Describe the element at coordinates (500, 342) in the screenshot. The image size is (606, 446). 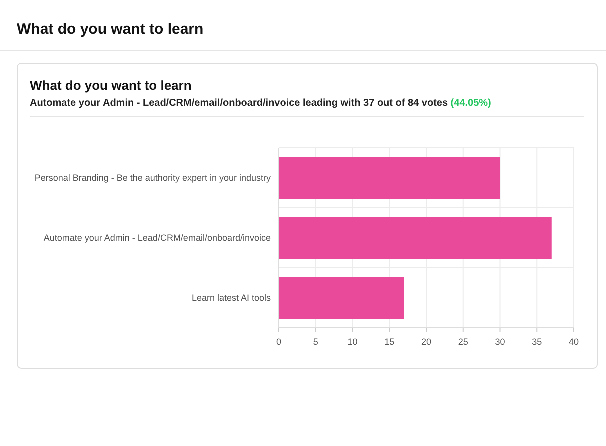
I see `x-tick-label: 30` at that location.